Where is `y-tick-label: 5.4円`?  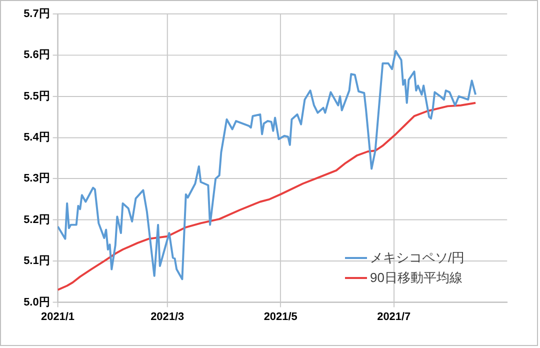
y-tick-label: 5.4円 is located at coordinates (37, 138).